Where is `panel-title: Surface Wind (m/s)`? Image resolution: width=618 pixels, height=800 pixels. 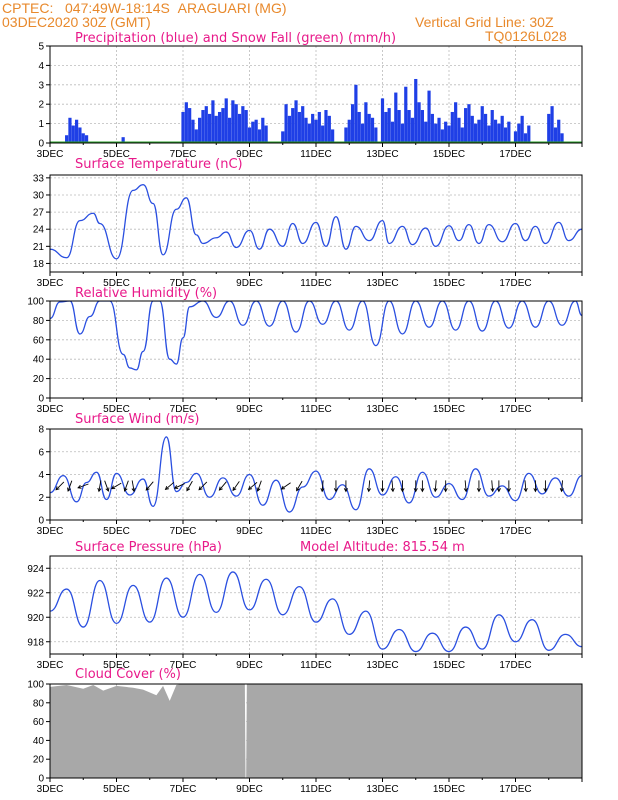 panel-title: Surface Wind (m/s) is located at coordinates (137, 419).